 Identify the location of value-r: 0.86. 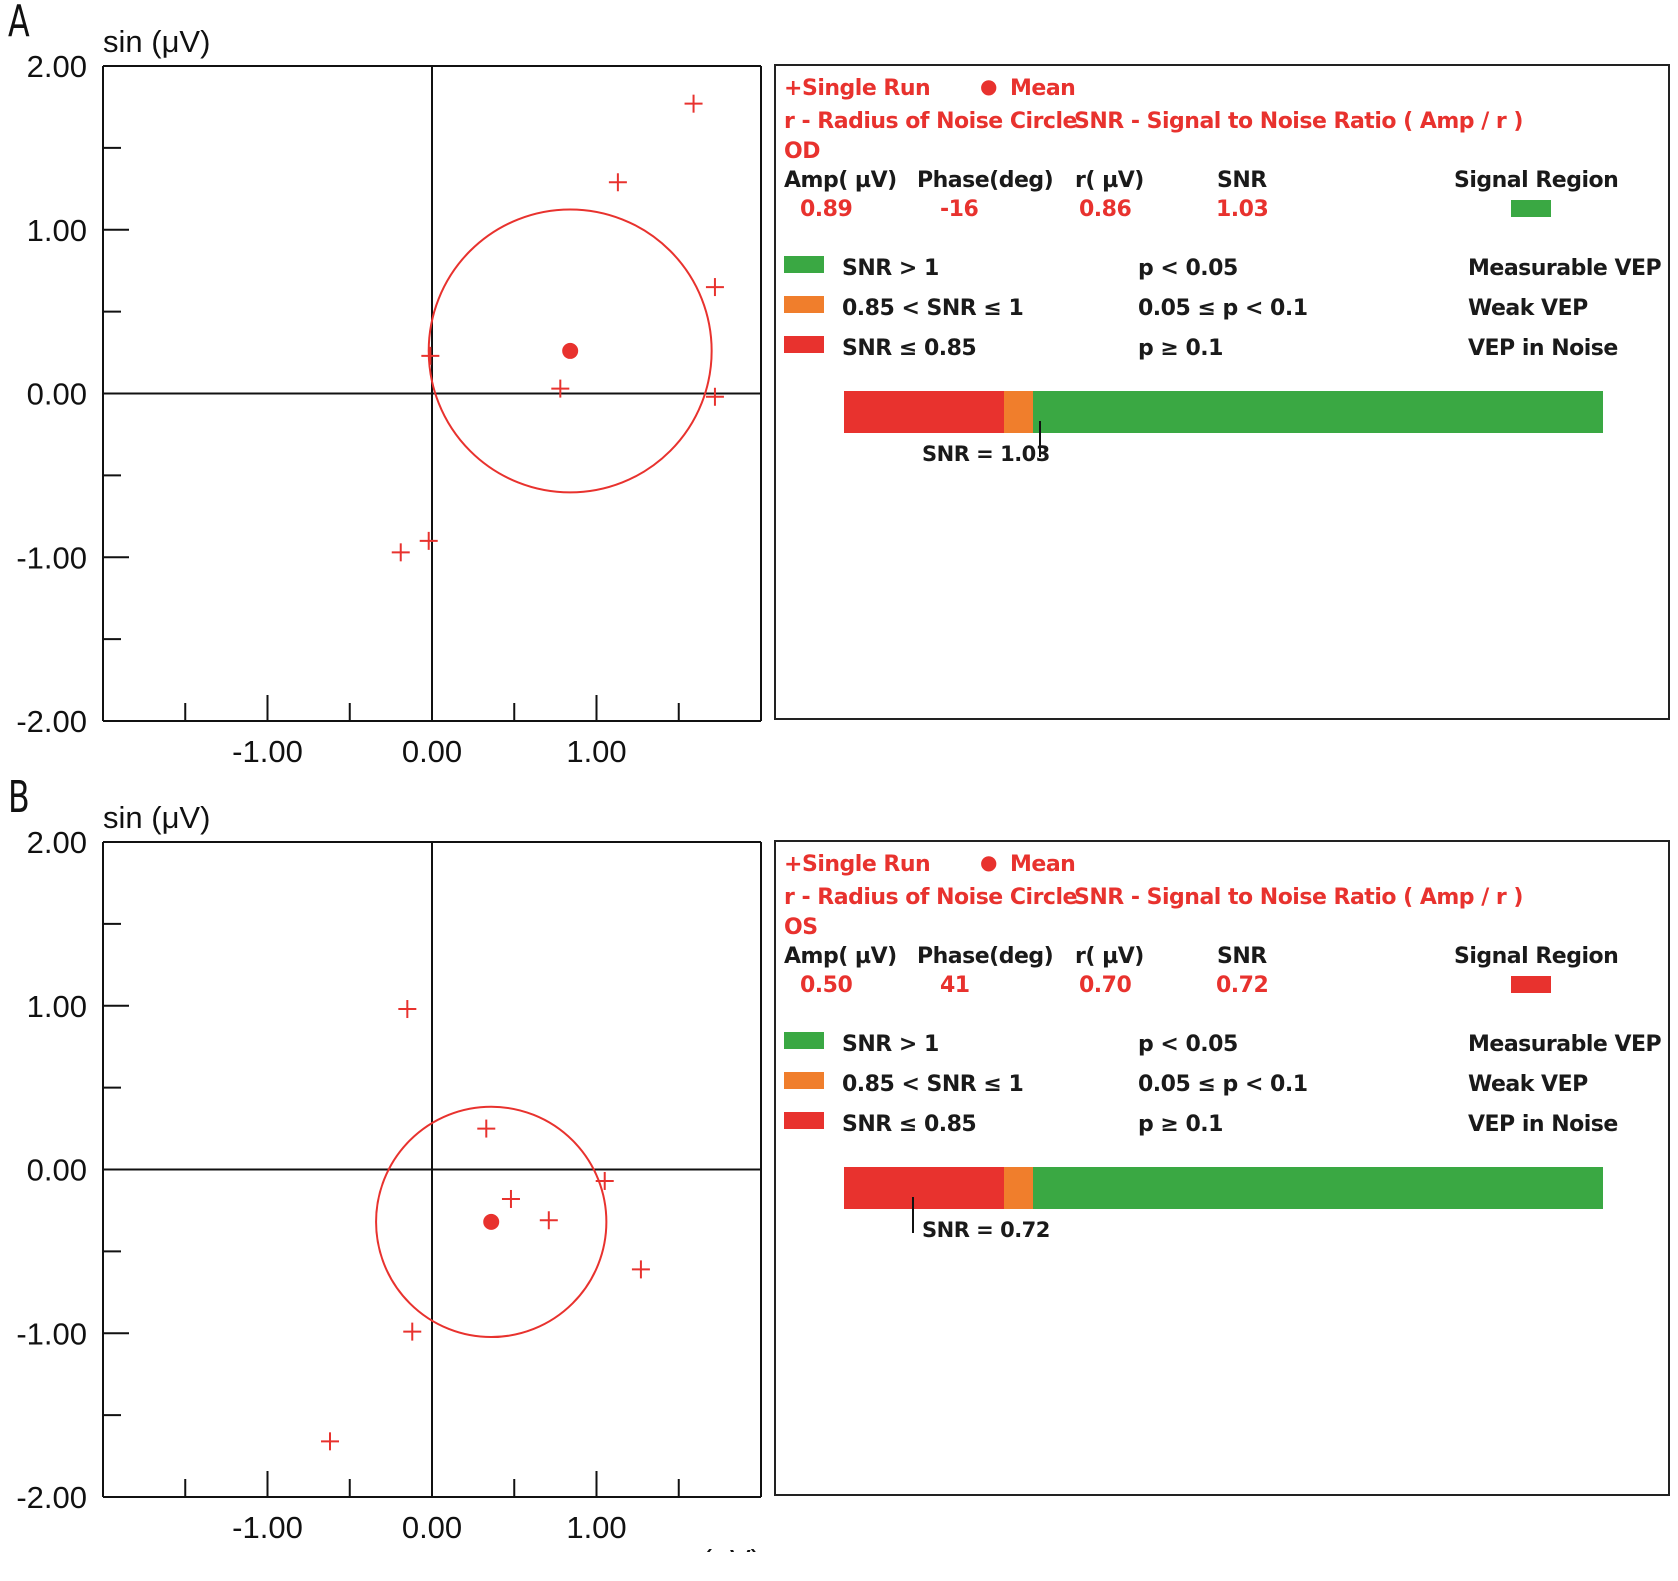
(1105, 209).